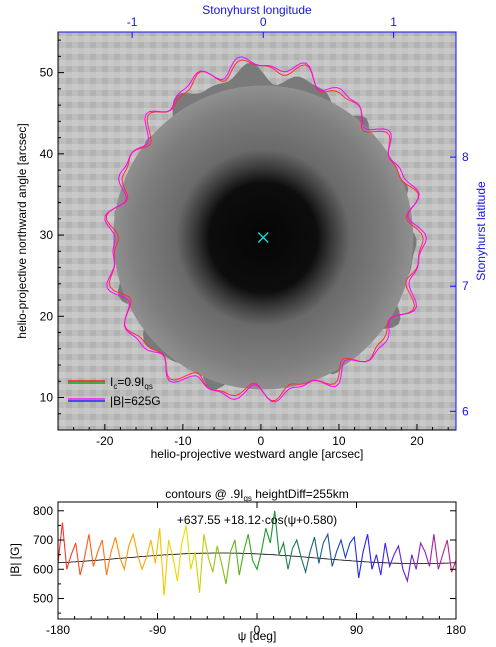 This screenshot has width=496, height=647. I want to click on legend-label-b: |B|=625G, so click(135, 401).